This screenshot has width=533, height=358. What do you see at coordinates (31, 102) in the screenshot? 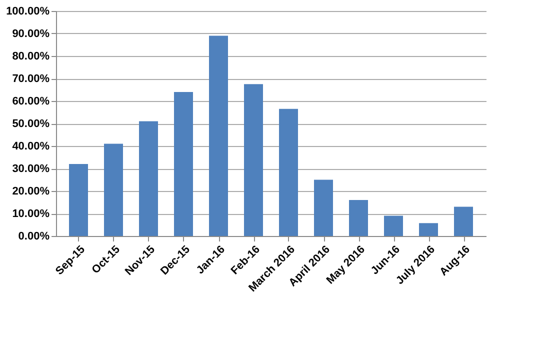
I see `y-tick-label: 60.00%` at bounding box center [31, 102].